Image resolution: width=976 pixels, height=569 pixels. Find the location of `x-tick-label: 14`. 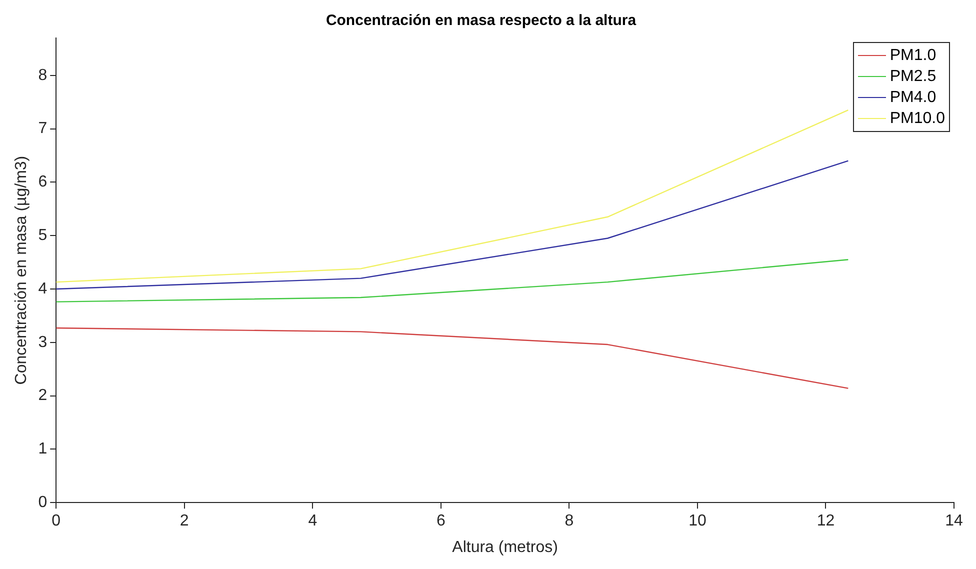

x-tick-label: 14 is located at coordinates (954, 521).